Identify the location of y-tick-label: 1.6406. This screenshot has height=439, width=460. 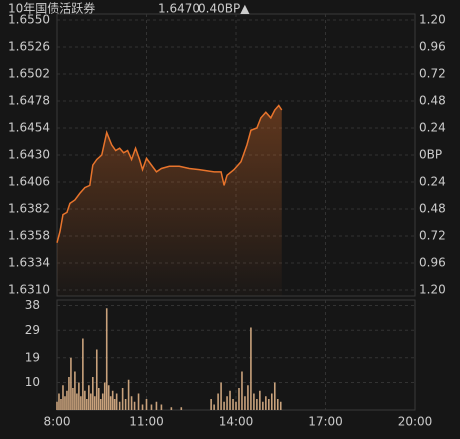
(29, 182).